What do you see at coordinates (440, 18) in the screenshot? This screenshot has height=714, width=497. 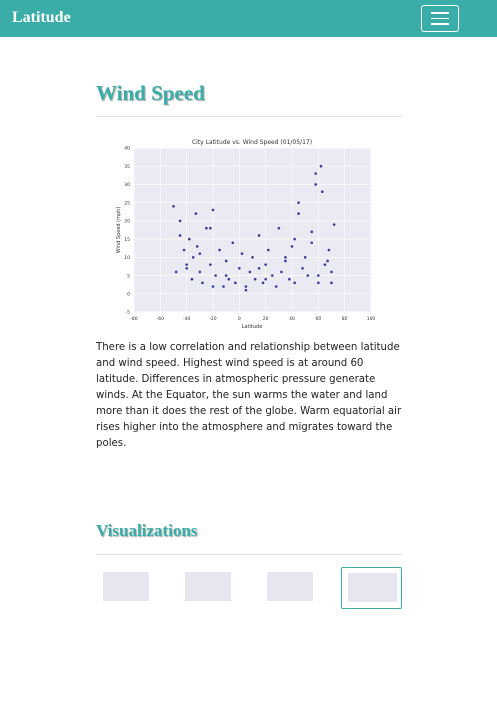 I see `menu-toggle` at bounding box center [440, 18].